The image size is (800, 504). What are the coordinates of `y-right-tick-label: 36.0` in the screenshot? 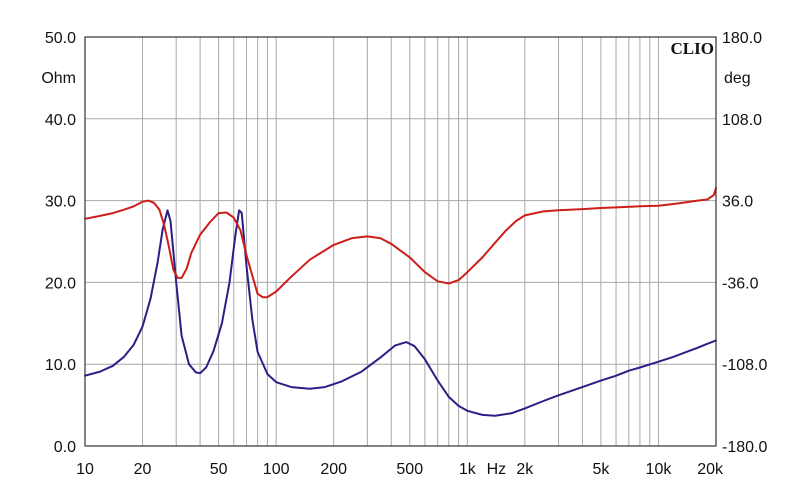 It's located at (737, 202).